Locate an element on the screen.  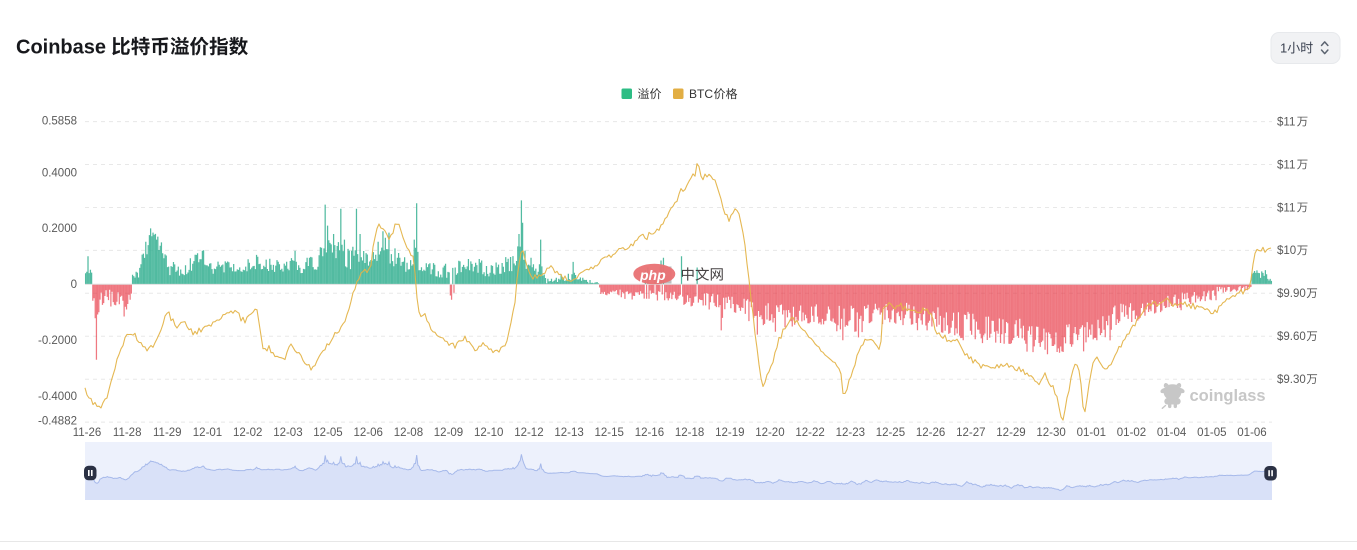
svg-text: 12-29 is located at coordinates (1010, 433).